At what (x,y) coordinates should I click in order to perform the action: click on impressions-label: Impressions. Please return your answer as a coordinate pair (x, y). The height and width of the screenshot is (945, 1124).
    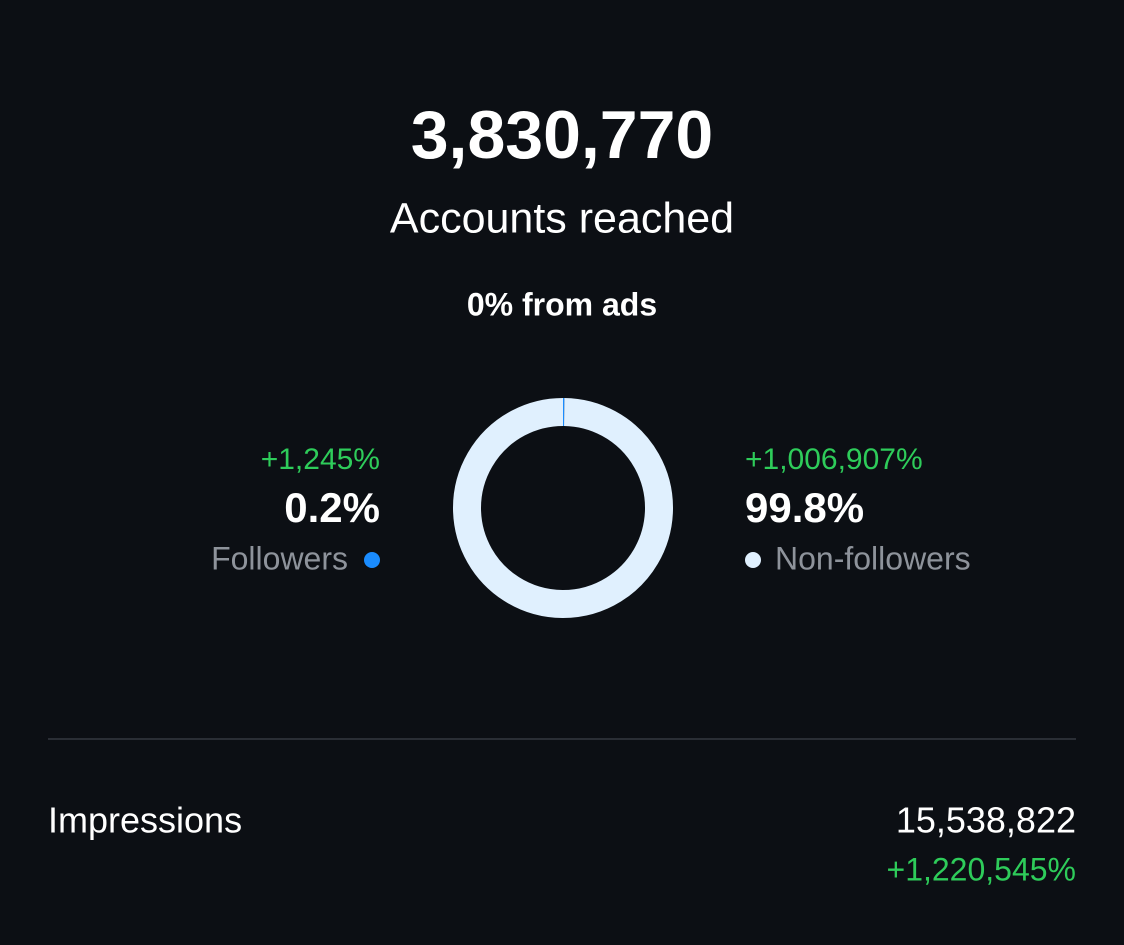
    Looking at the image, I should click on (145, 820).